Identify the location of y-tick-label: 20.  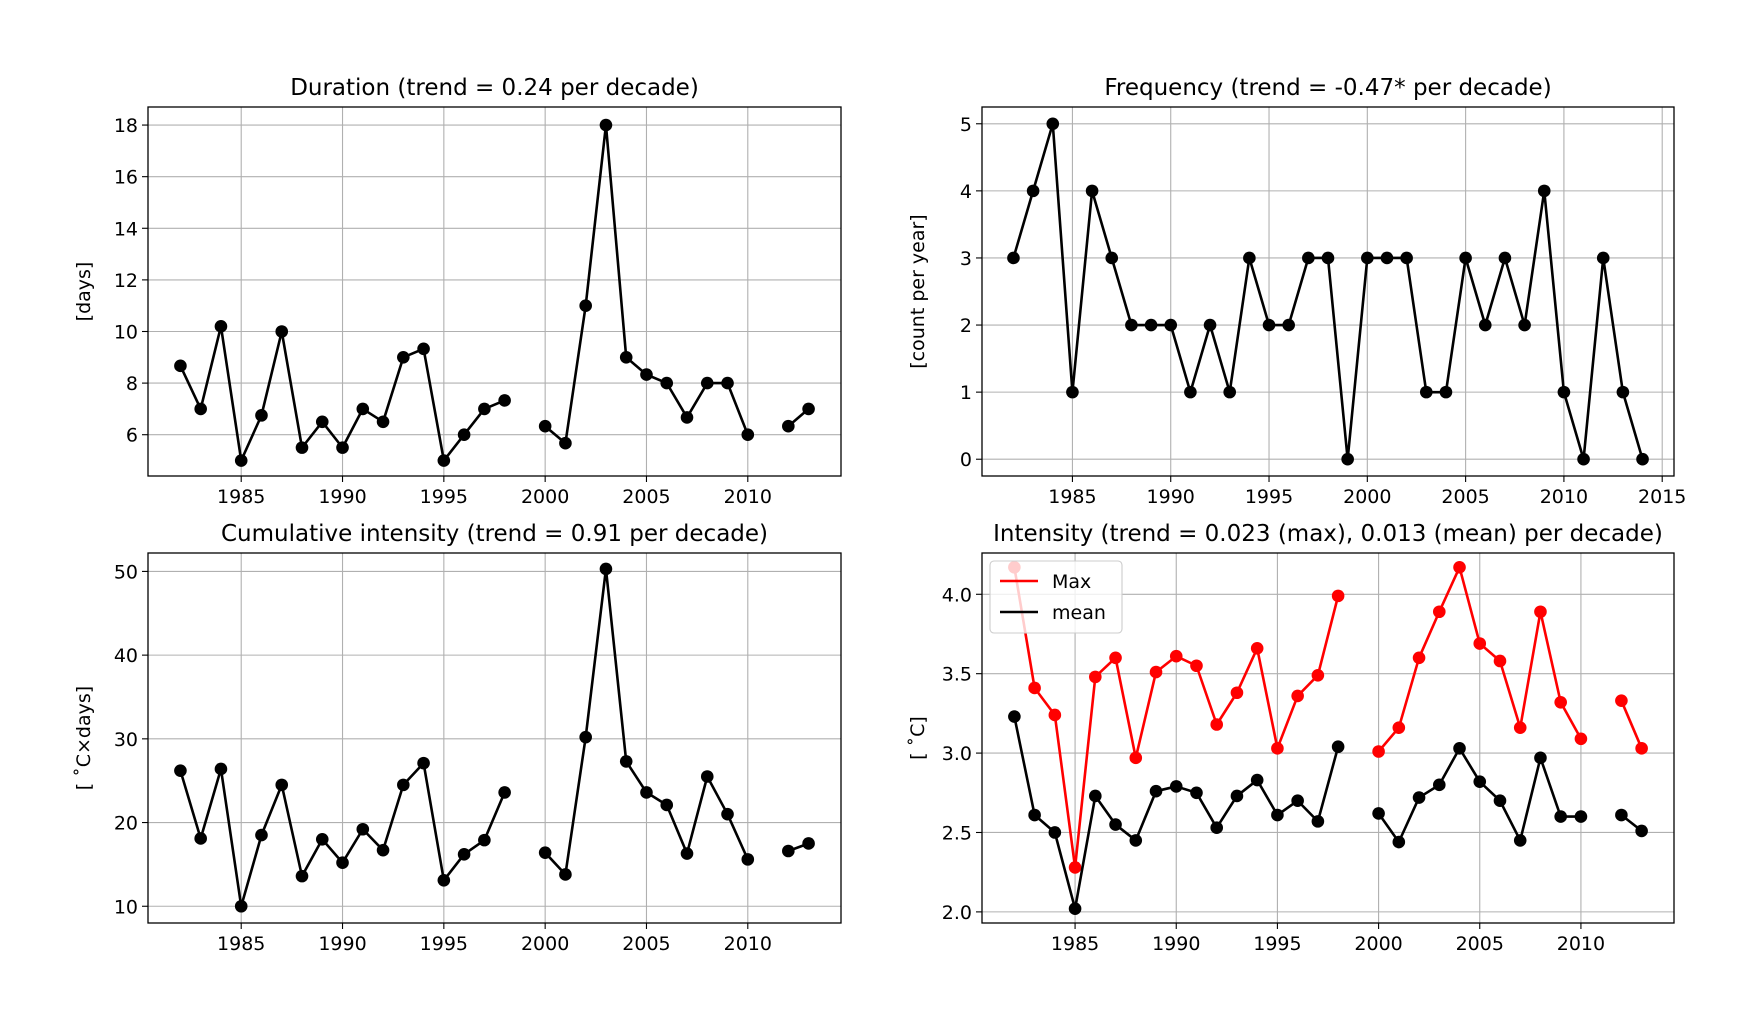
(126, 824).